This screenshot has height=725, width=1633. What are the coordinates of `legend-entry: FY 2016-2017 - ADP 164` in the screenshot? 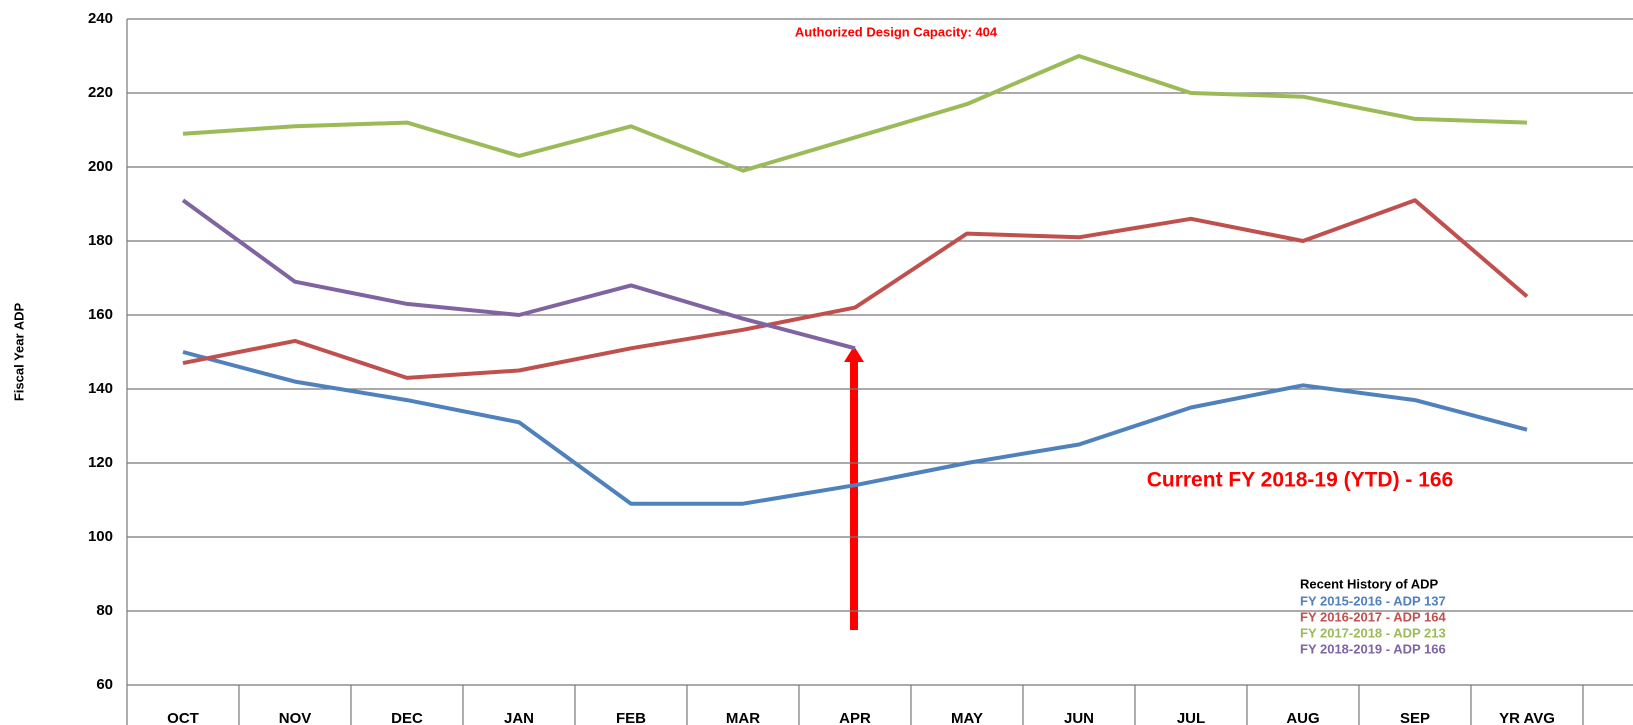 It's located at (1373, 616).